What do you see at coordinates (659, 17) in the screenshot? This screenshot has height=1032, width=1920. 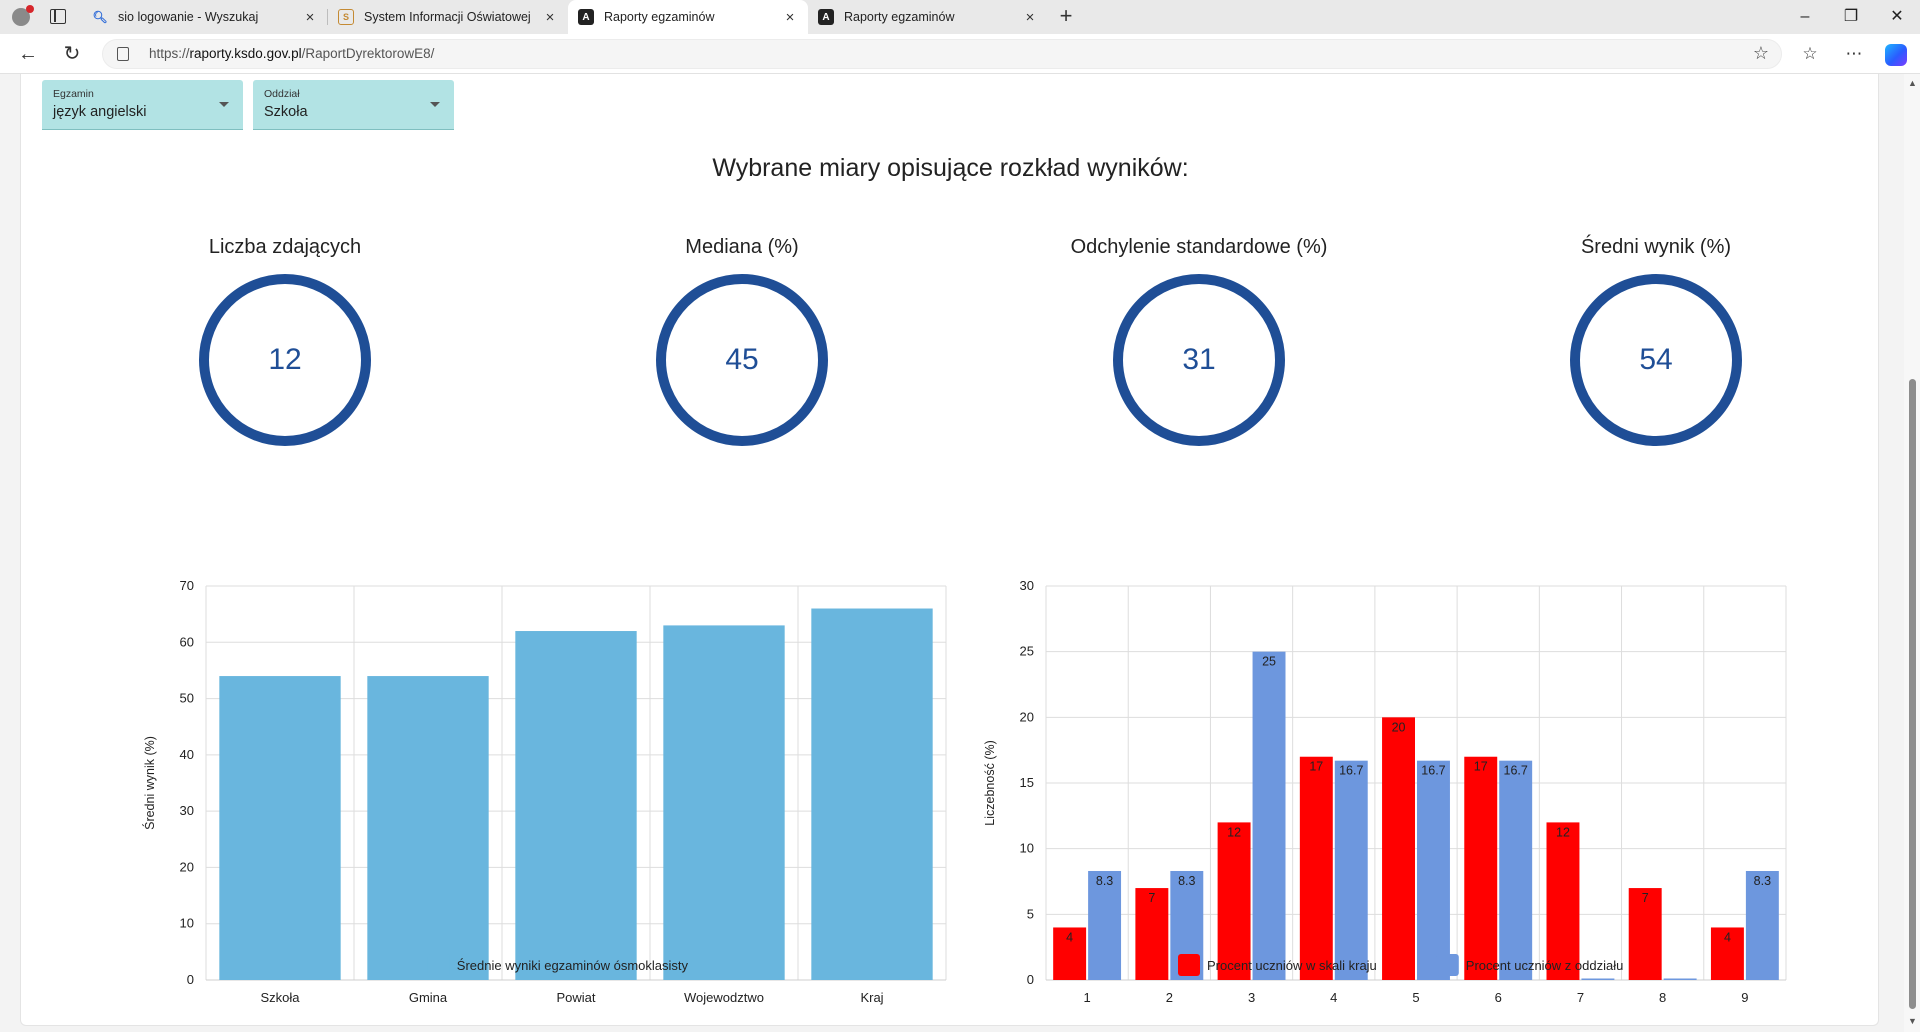 I see `tab-title: Raporty egzaminów` at bounding box center [659, 17].